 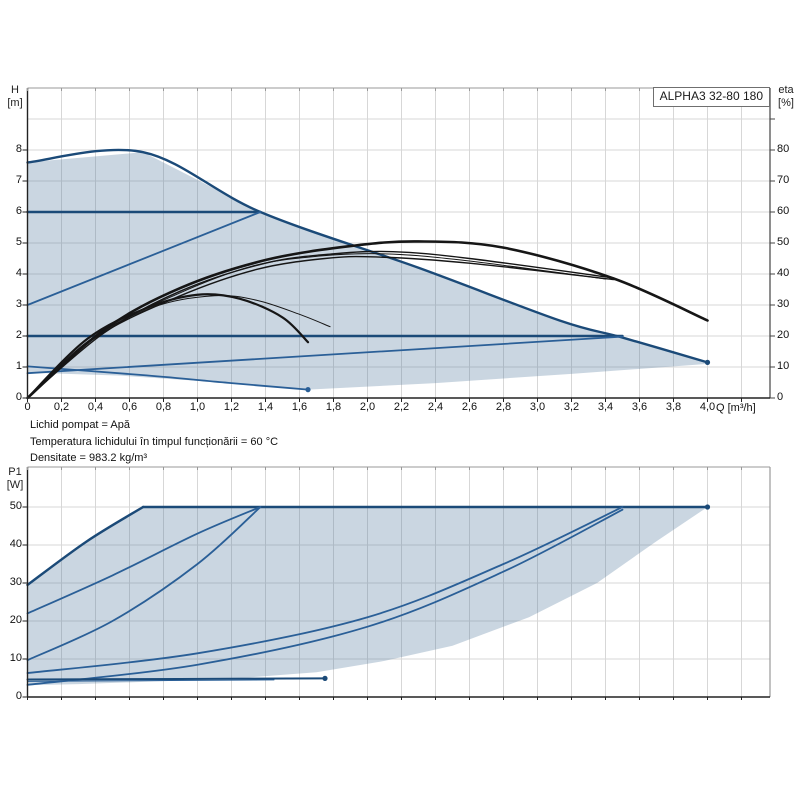 I want to click on q-tick-label: 0, so click(x=27, y=407).